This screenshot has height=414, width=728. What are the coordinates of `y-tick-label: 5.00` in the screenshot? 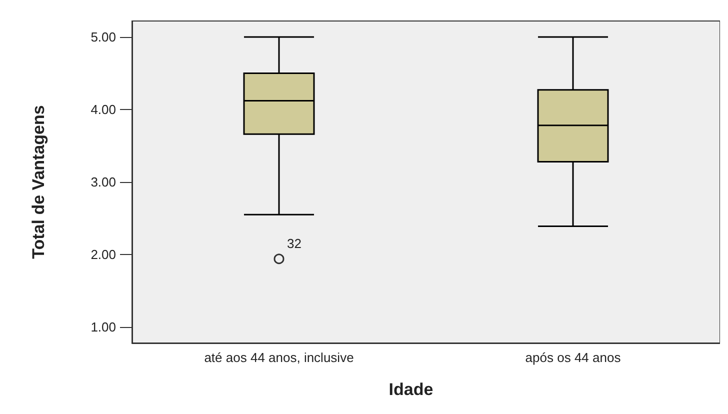 It's located at (103, 36).